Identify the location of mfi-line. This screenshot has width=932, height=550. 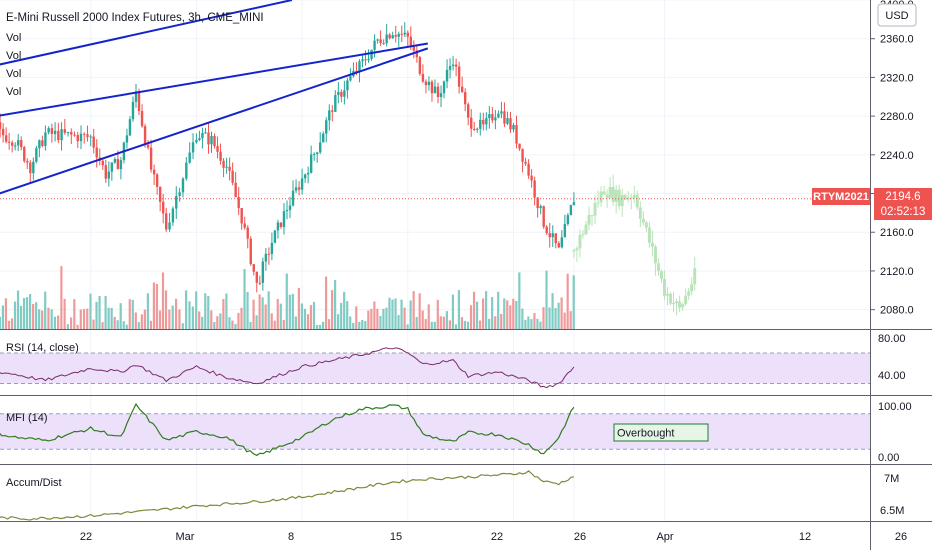
(287, 429).